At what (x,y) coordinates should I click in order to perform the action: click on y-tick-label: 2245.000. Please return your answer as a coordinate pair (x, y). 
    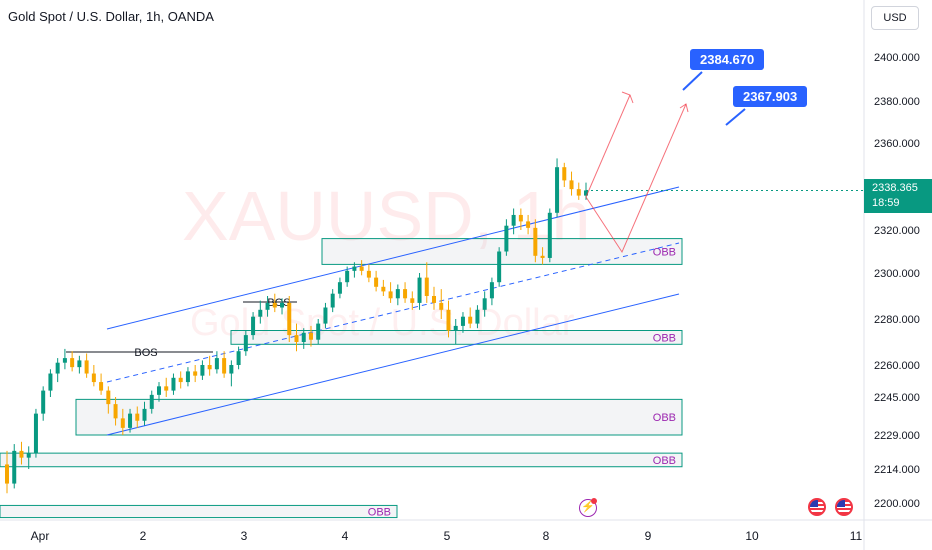
    Looking at the image, I should click on (897, 398).